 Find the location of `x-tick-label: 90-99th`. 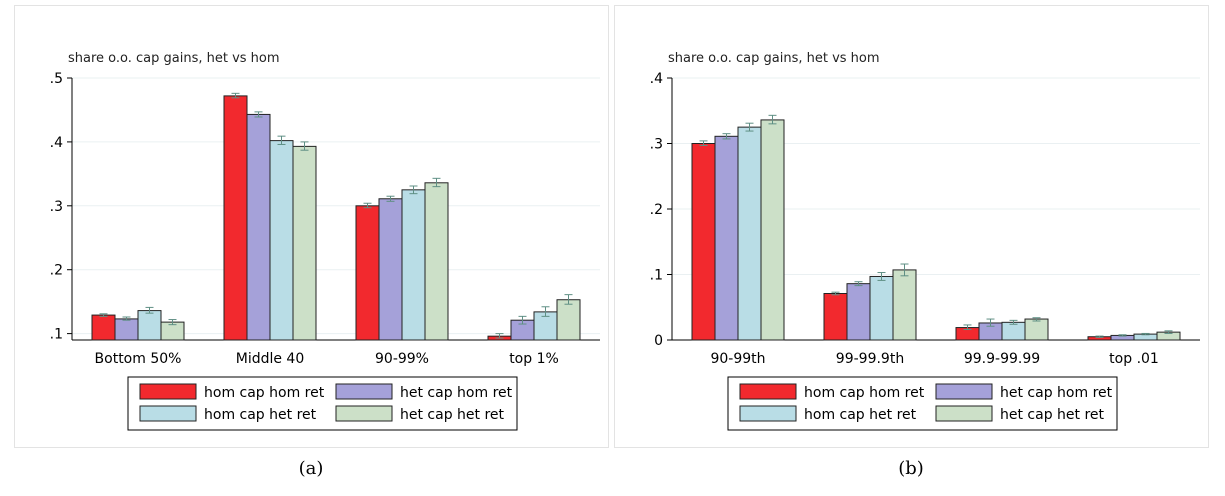

x-tick-label: 90-99th is located at coordinates (737, 359).